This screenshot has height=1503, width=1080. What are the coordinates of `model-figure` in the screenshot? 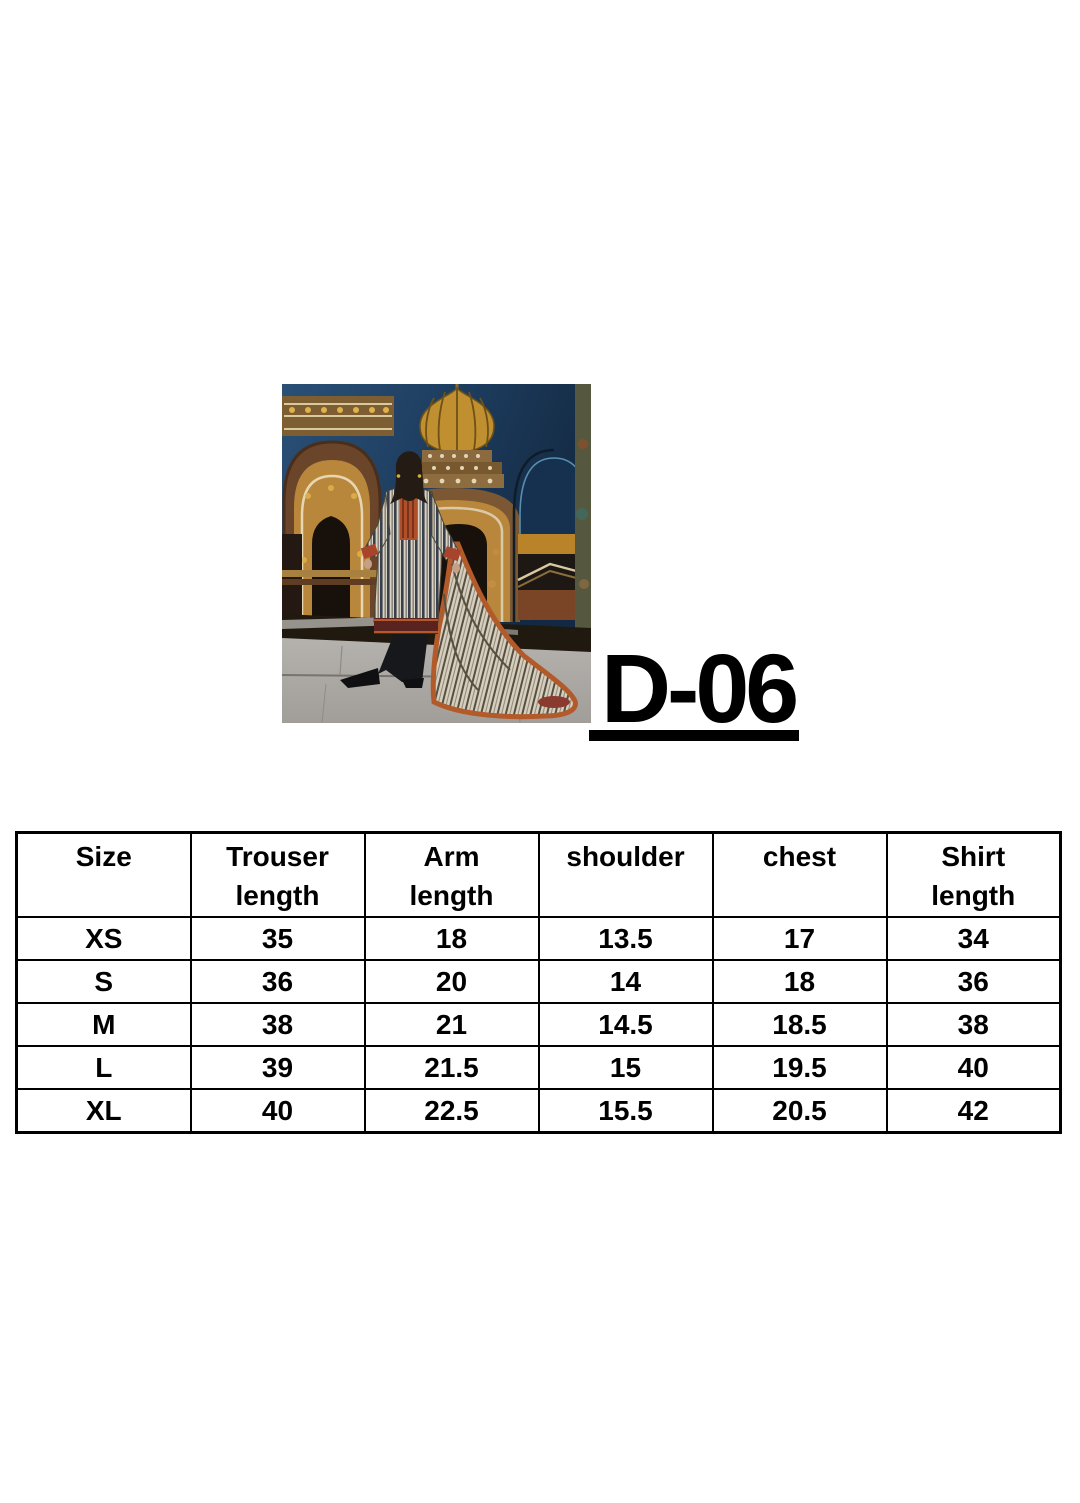 It's located at (459, 585).